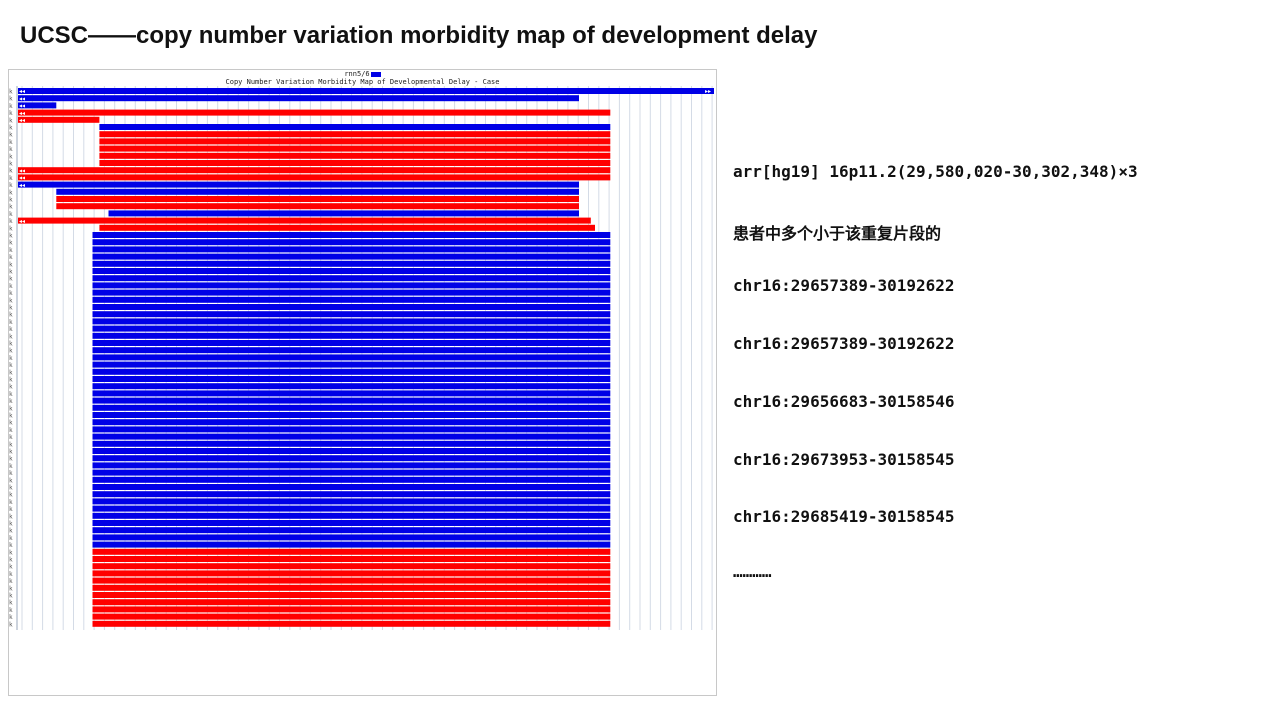 The height and width of the screenshot is (713, 1272). Describe the element at coordinates (844, 343) in the screenshot. I see `cnv-interval: chr16:29657389-30192622` at that location.